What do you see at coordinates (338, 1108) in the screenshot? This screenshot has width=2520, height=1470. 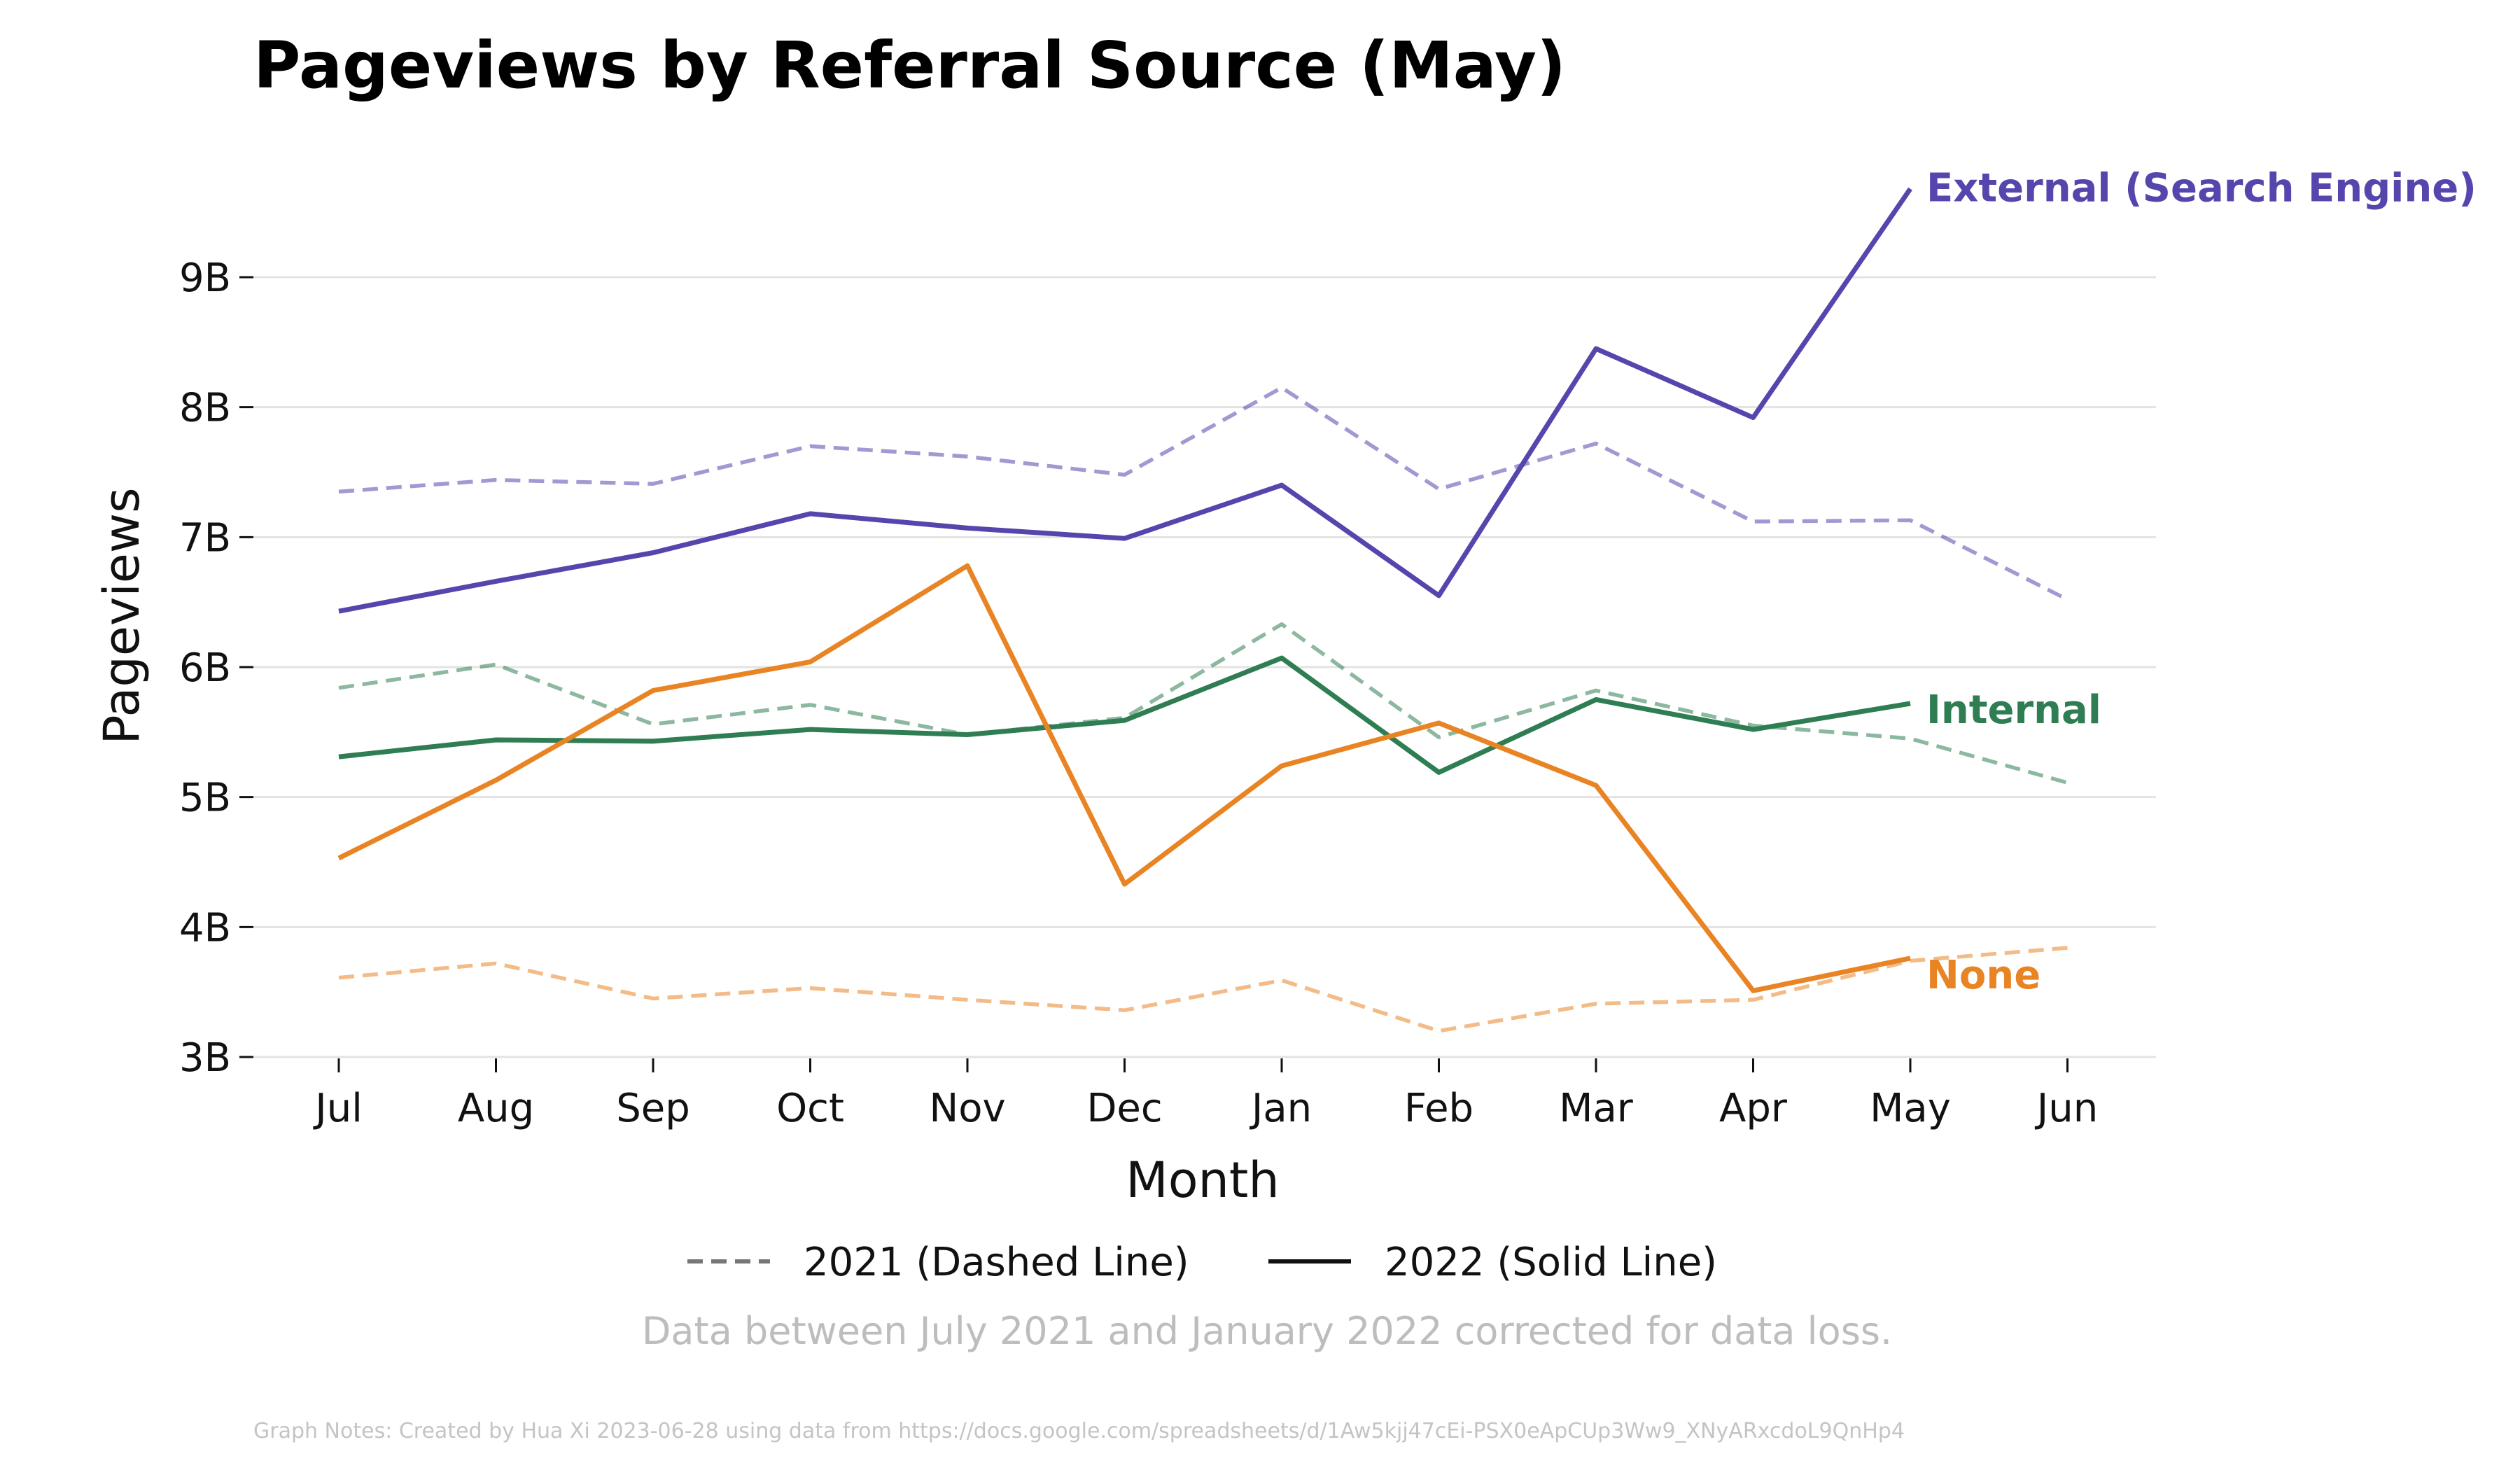 I see `x-tick-label: Jul` at bounding box center [338, 1108].